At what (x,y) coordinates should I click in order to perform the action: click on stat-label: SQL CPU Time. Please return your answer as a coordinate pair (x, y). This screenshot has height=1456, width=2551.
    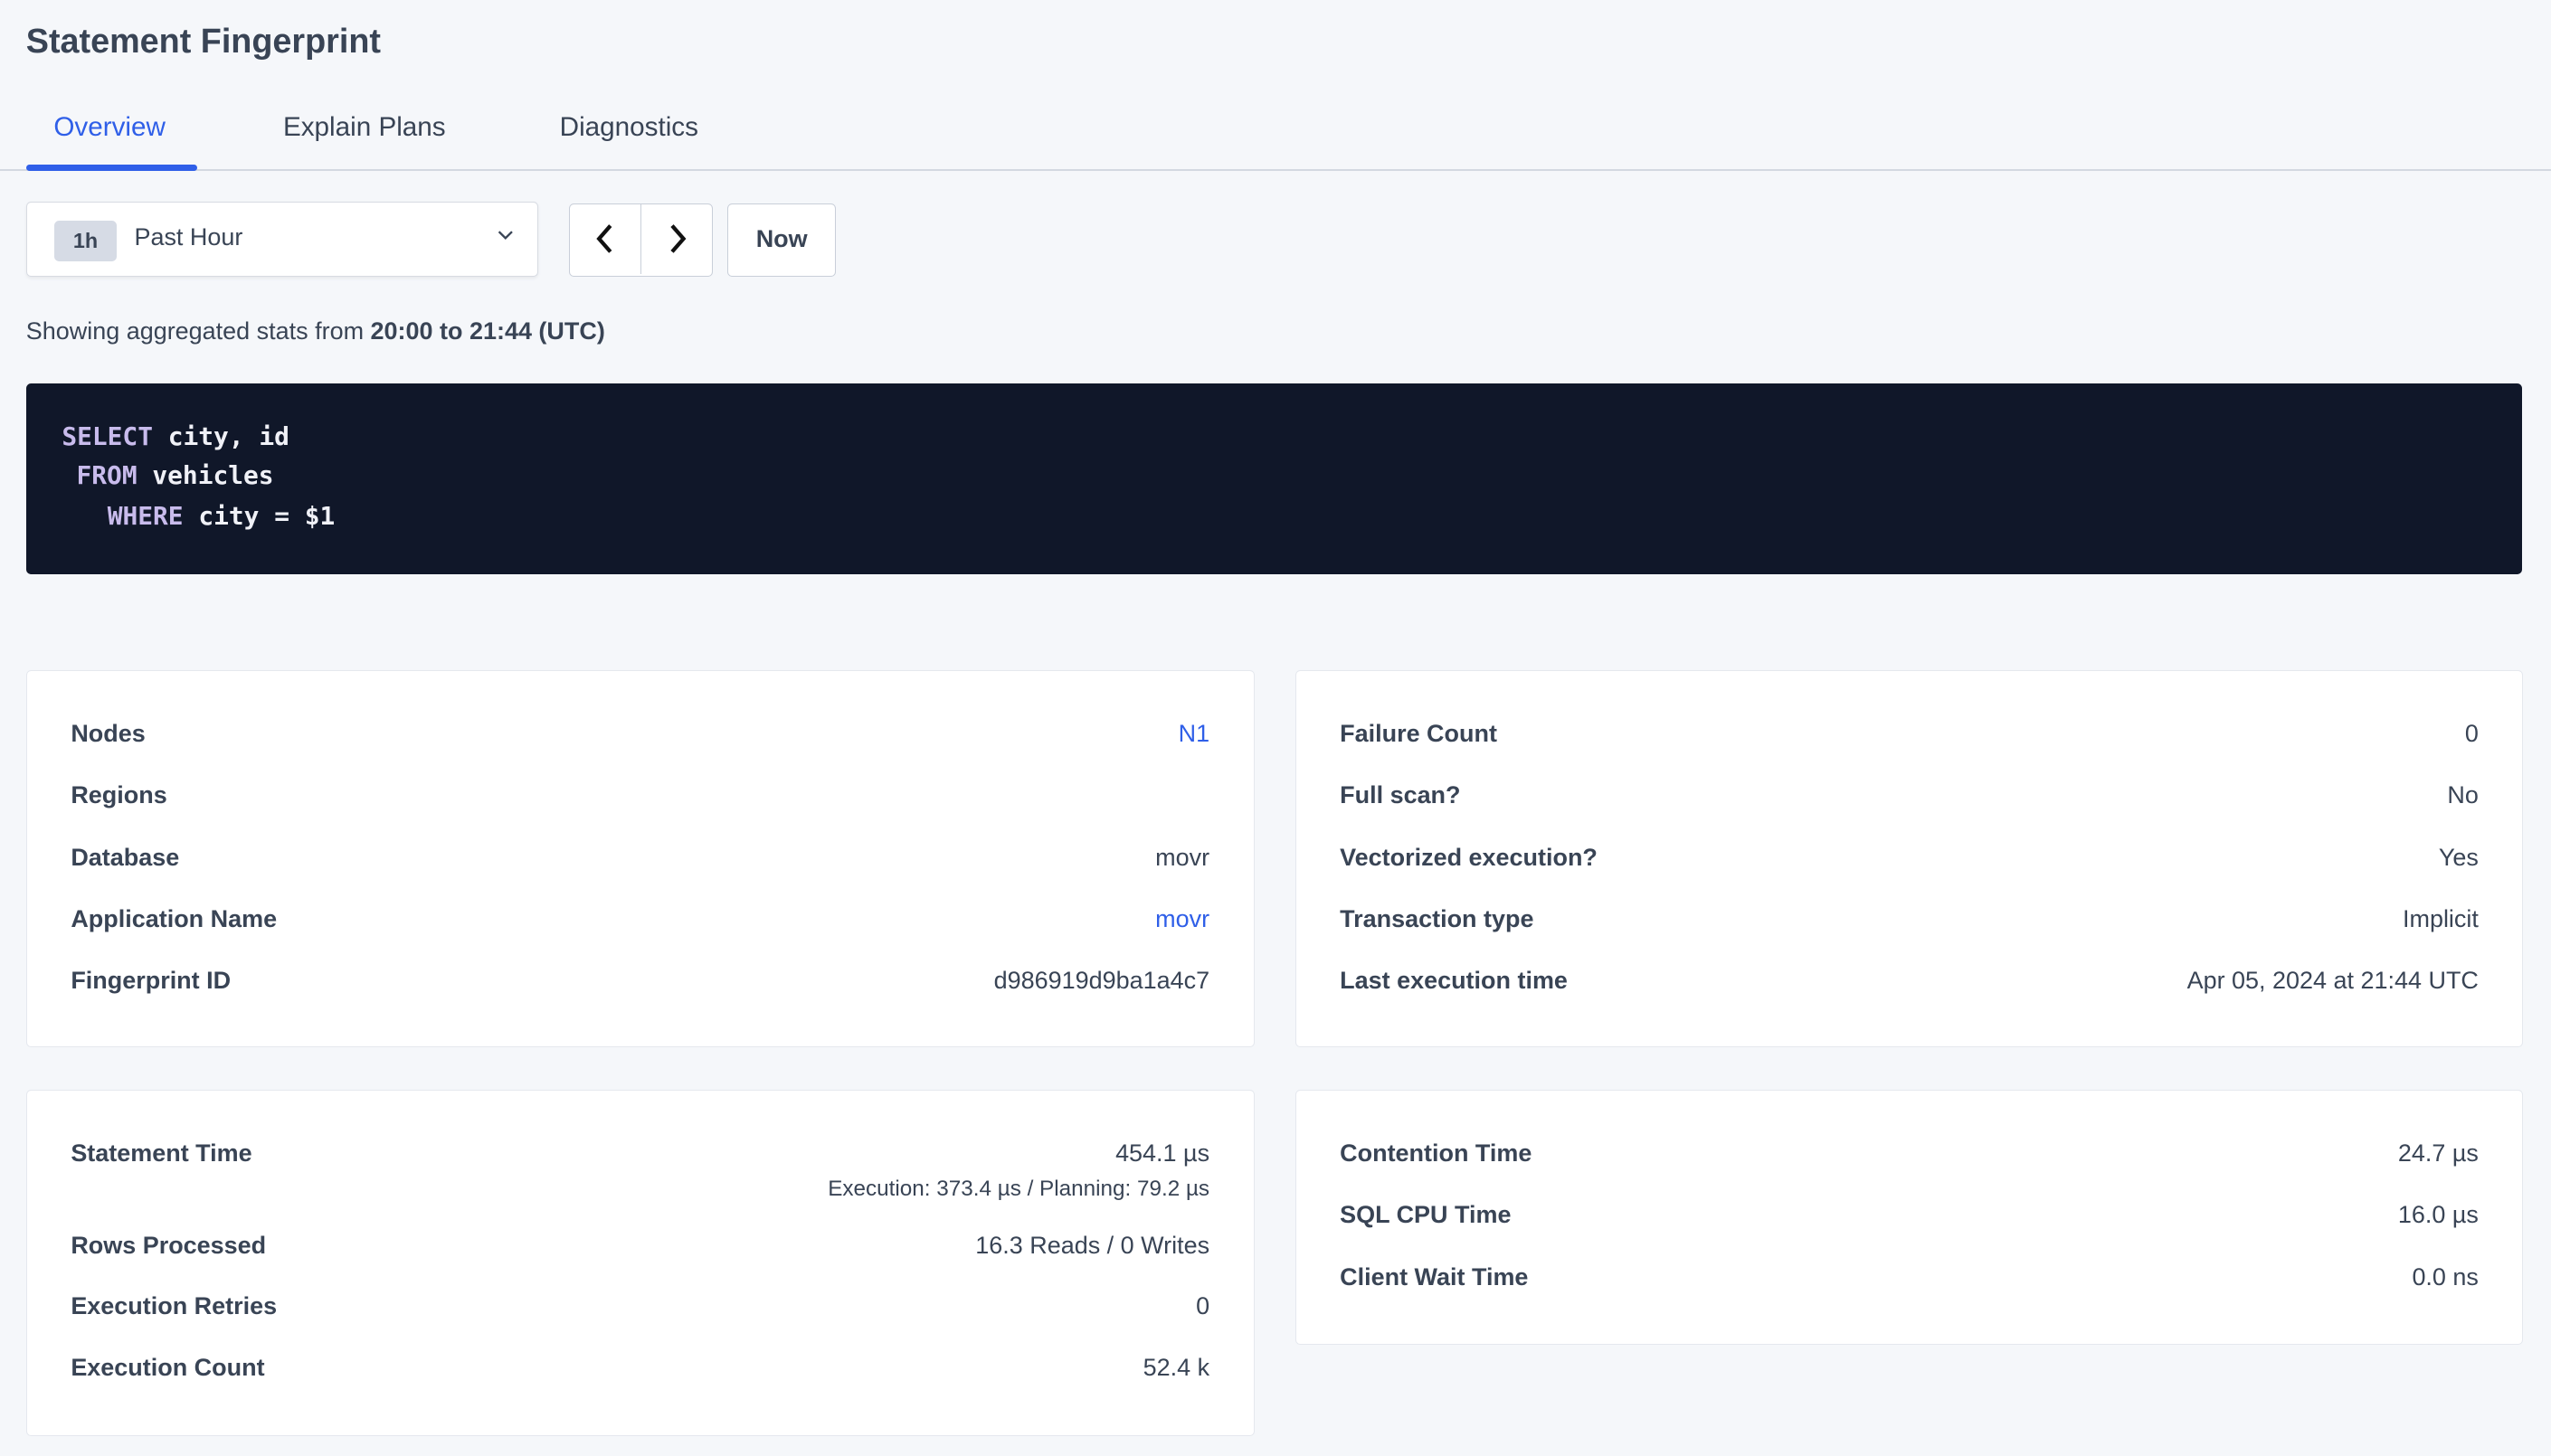
    Looking at the image, I should click on (1426, 1215).